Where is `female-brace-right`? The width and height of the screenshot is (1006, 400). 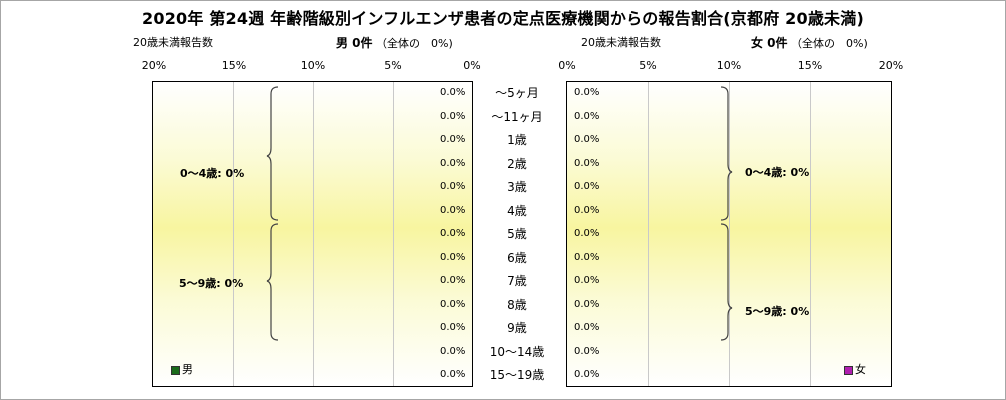
female-brace-right is located at coordinates (726, 213).